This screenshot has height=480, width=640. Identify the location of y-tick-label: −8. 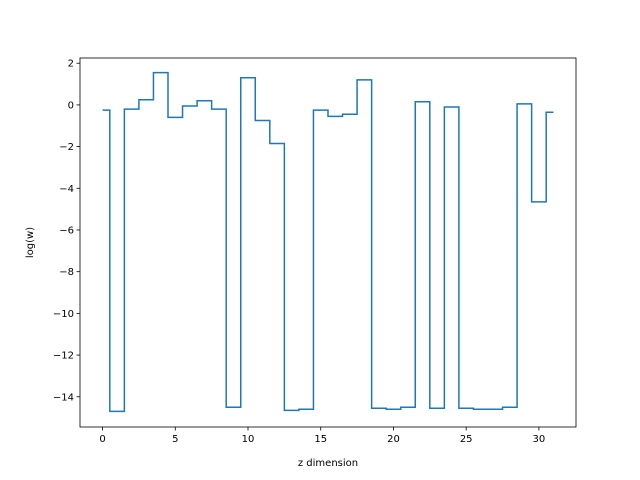
(66, 272).